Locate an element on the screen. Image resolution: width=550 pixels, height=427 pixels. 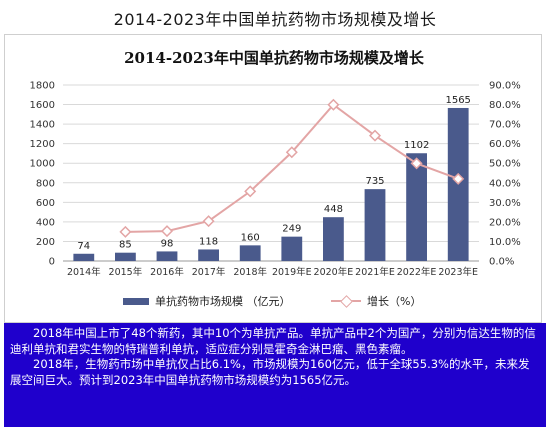
legend-bar-swatch is located at coordinates (136, 301).